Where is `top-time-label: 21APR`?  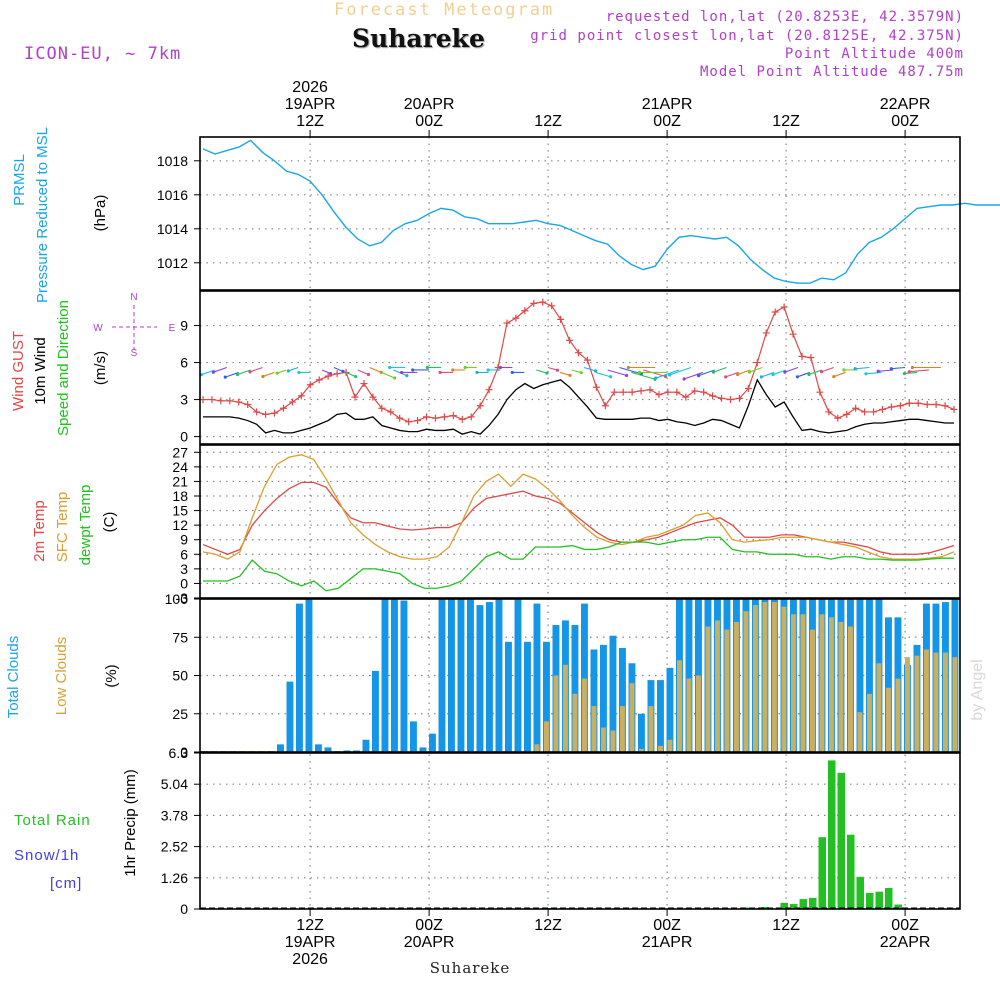
top-time-label: 21APR is located at coordinates (667, 104).